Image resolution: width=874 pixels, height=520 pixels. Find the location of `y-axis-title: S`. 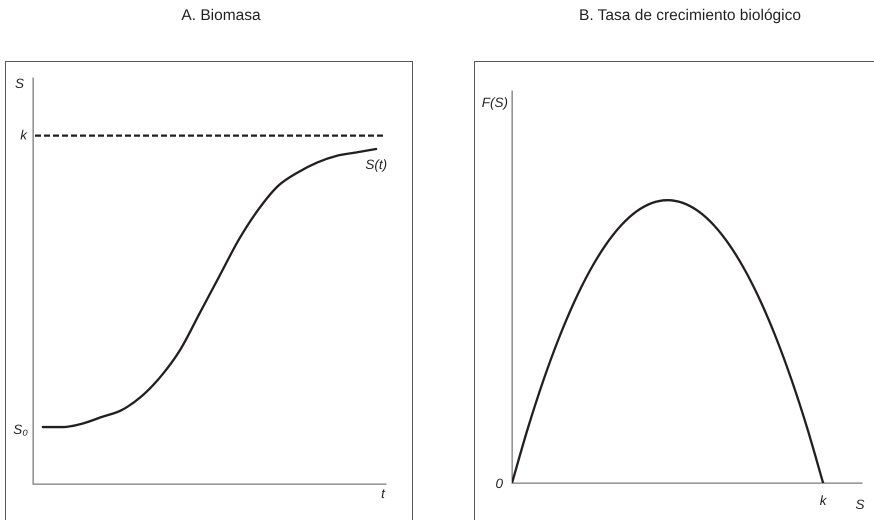

y-axis-title: S is located at coordinates (19, 83).